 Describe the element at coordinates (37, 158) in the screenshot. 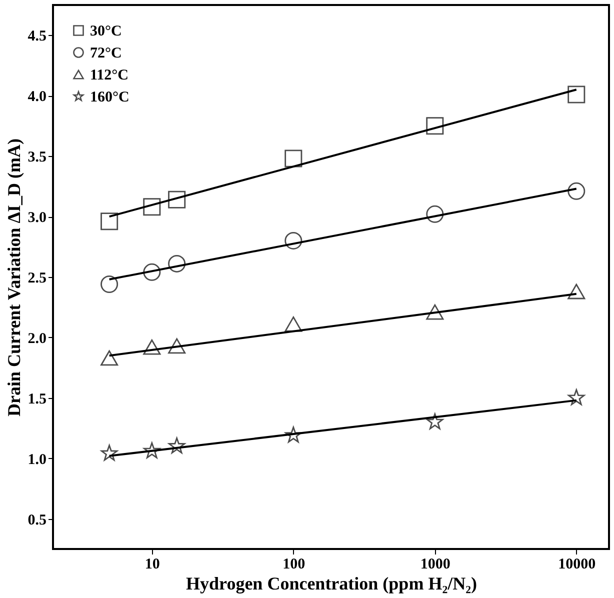

I see `y-tick-label: 3.5` at that location.